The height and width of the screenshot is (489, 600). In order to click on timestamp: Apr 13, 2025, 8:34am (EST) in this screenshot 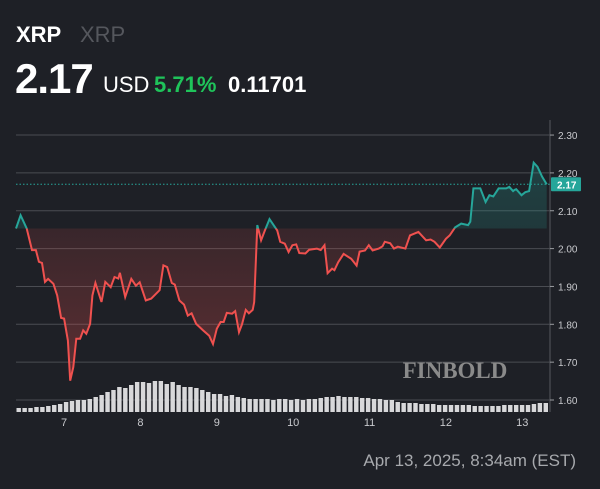, I will do `click(469, 460)`.